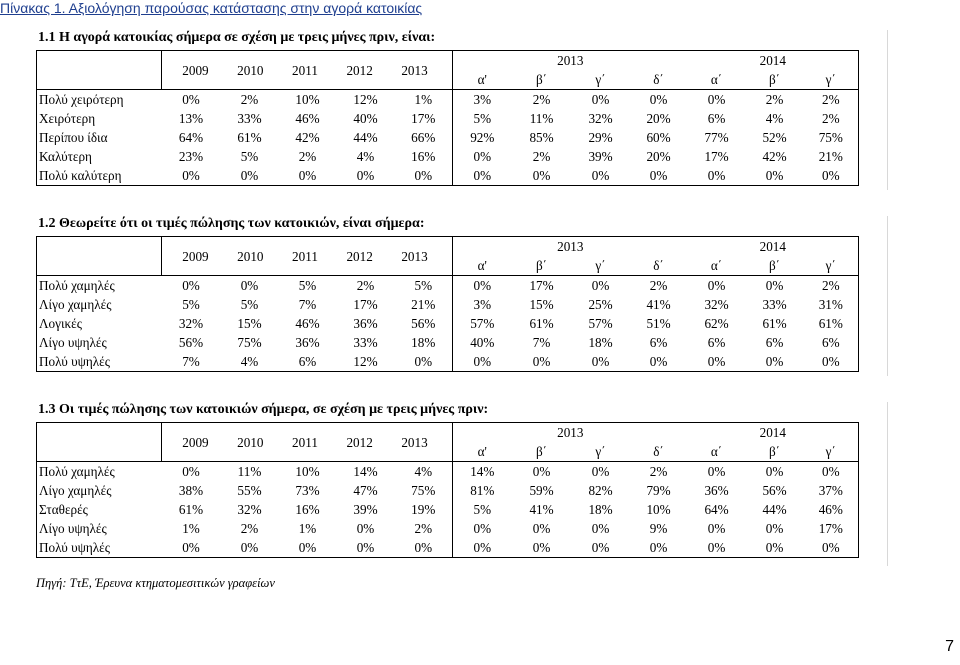  I want to click on table-cell: 3%, so click(482, 304).